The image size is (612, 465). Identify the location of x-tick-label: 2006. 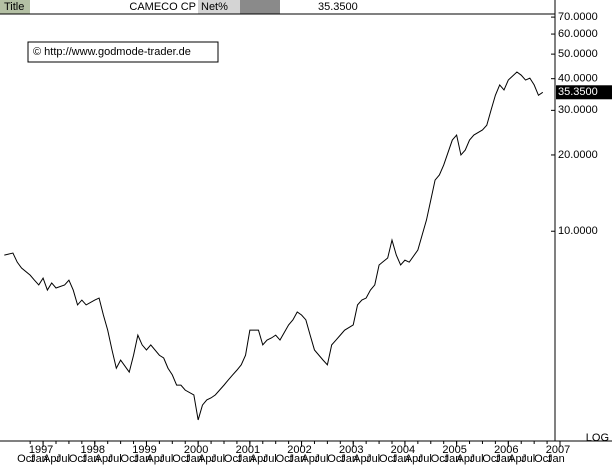
(506, 450).